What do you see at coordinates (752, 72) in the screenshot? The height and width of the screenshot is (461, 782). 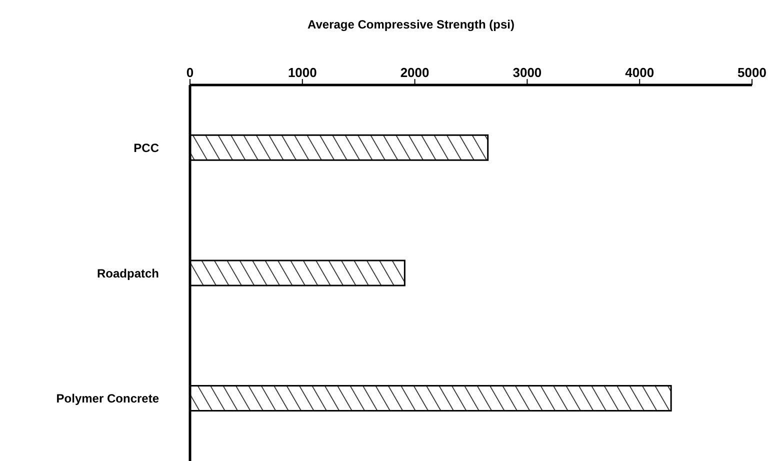 I see `x-tick-label: 5000` at bounding box center [752, 72].